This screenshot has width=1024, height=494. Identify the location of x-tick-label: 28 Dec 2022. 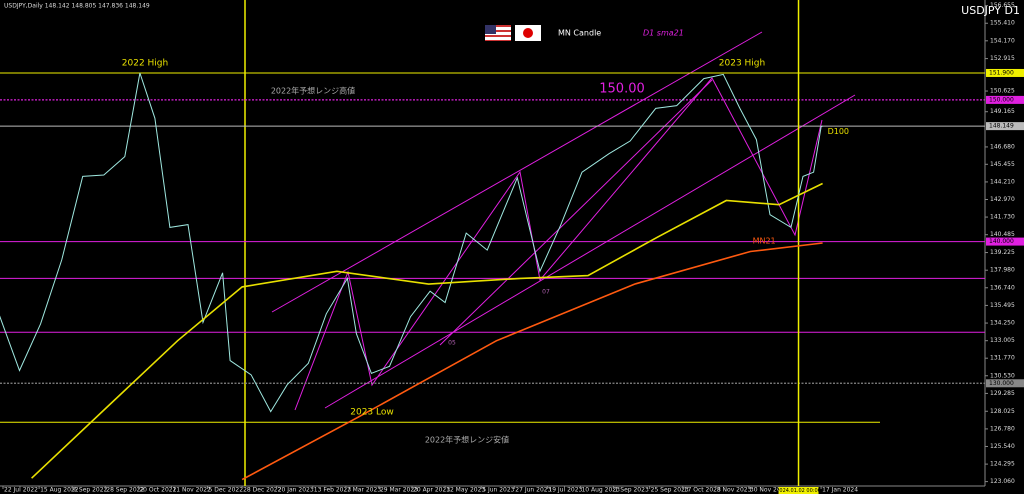
(262, 490).